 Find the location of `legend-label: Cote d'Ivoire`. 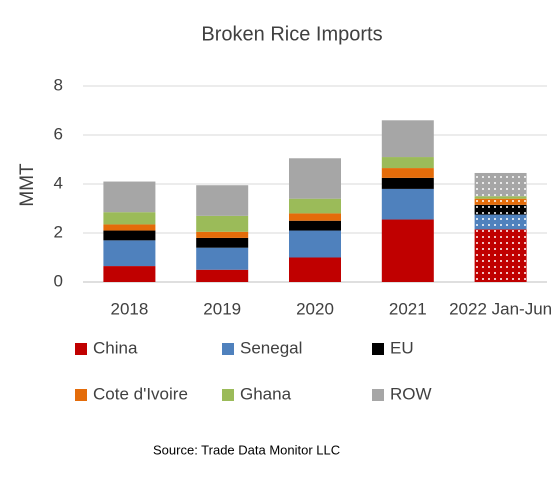

legend-label: Cote d'Ivoire is located at coordinates (140, 393).